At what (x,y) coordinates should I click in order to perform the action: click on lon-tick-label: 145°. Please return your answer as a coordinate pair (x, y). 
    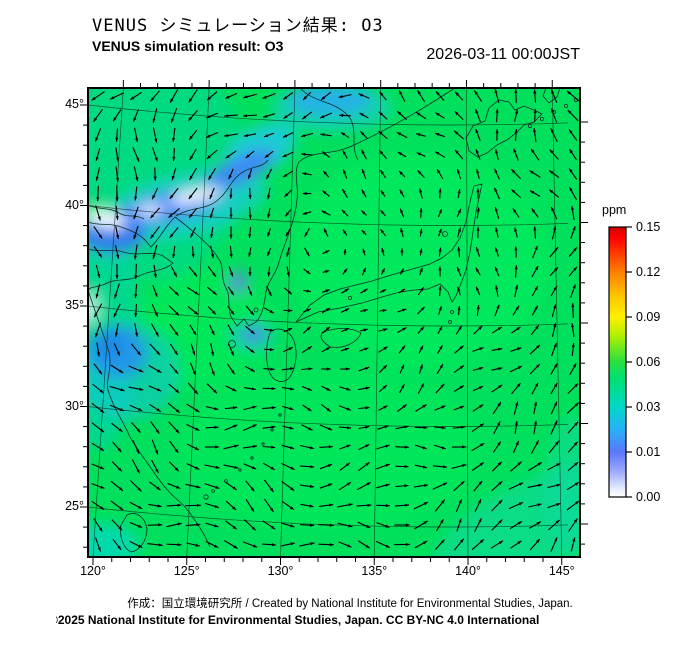
    Looking at the image, I should click on (561, 571).